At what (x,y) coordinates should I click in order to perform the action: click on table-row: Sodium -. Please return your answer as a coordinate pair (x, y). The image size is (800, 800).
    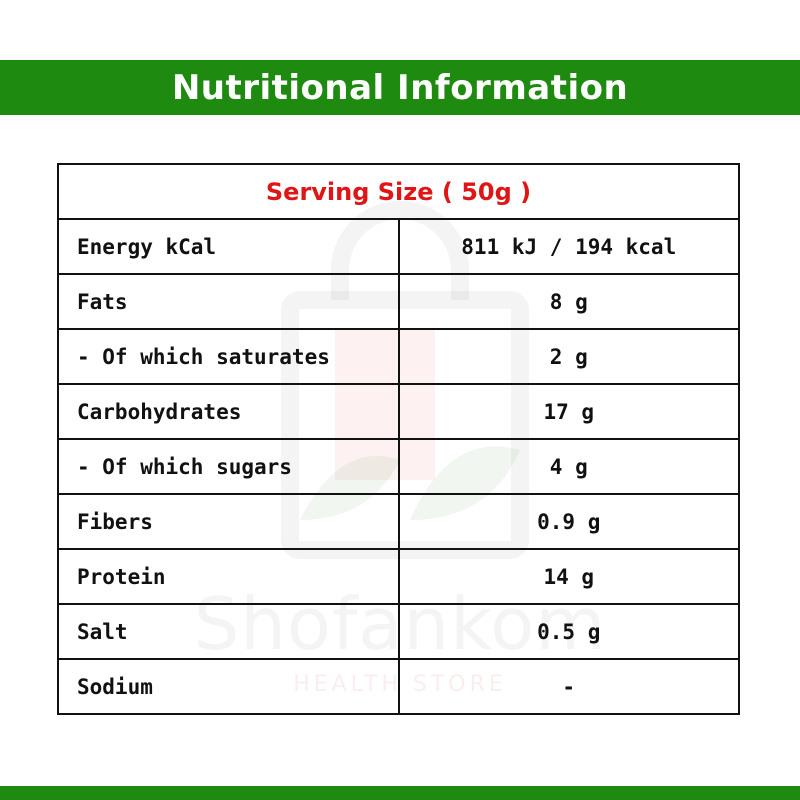
    Looking at the image, I should click on (398, 686).